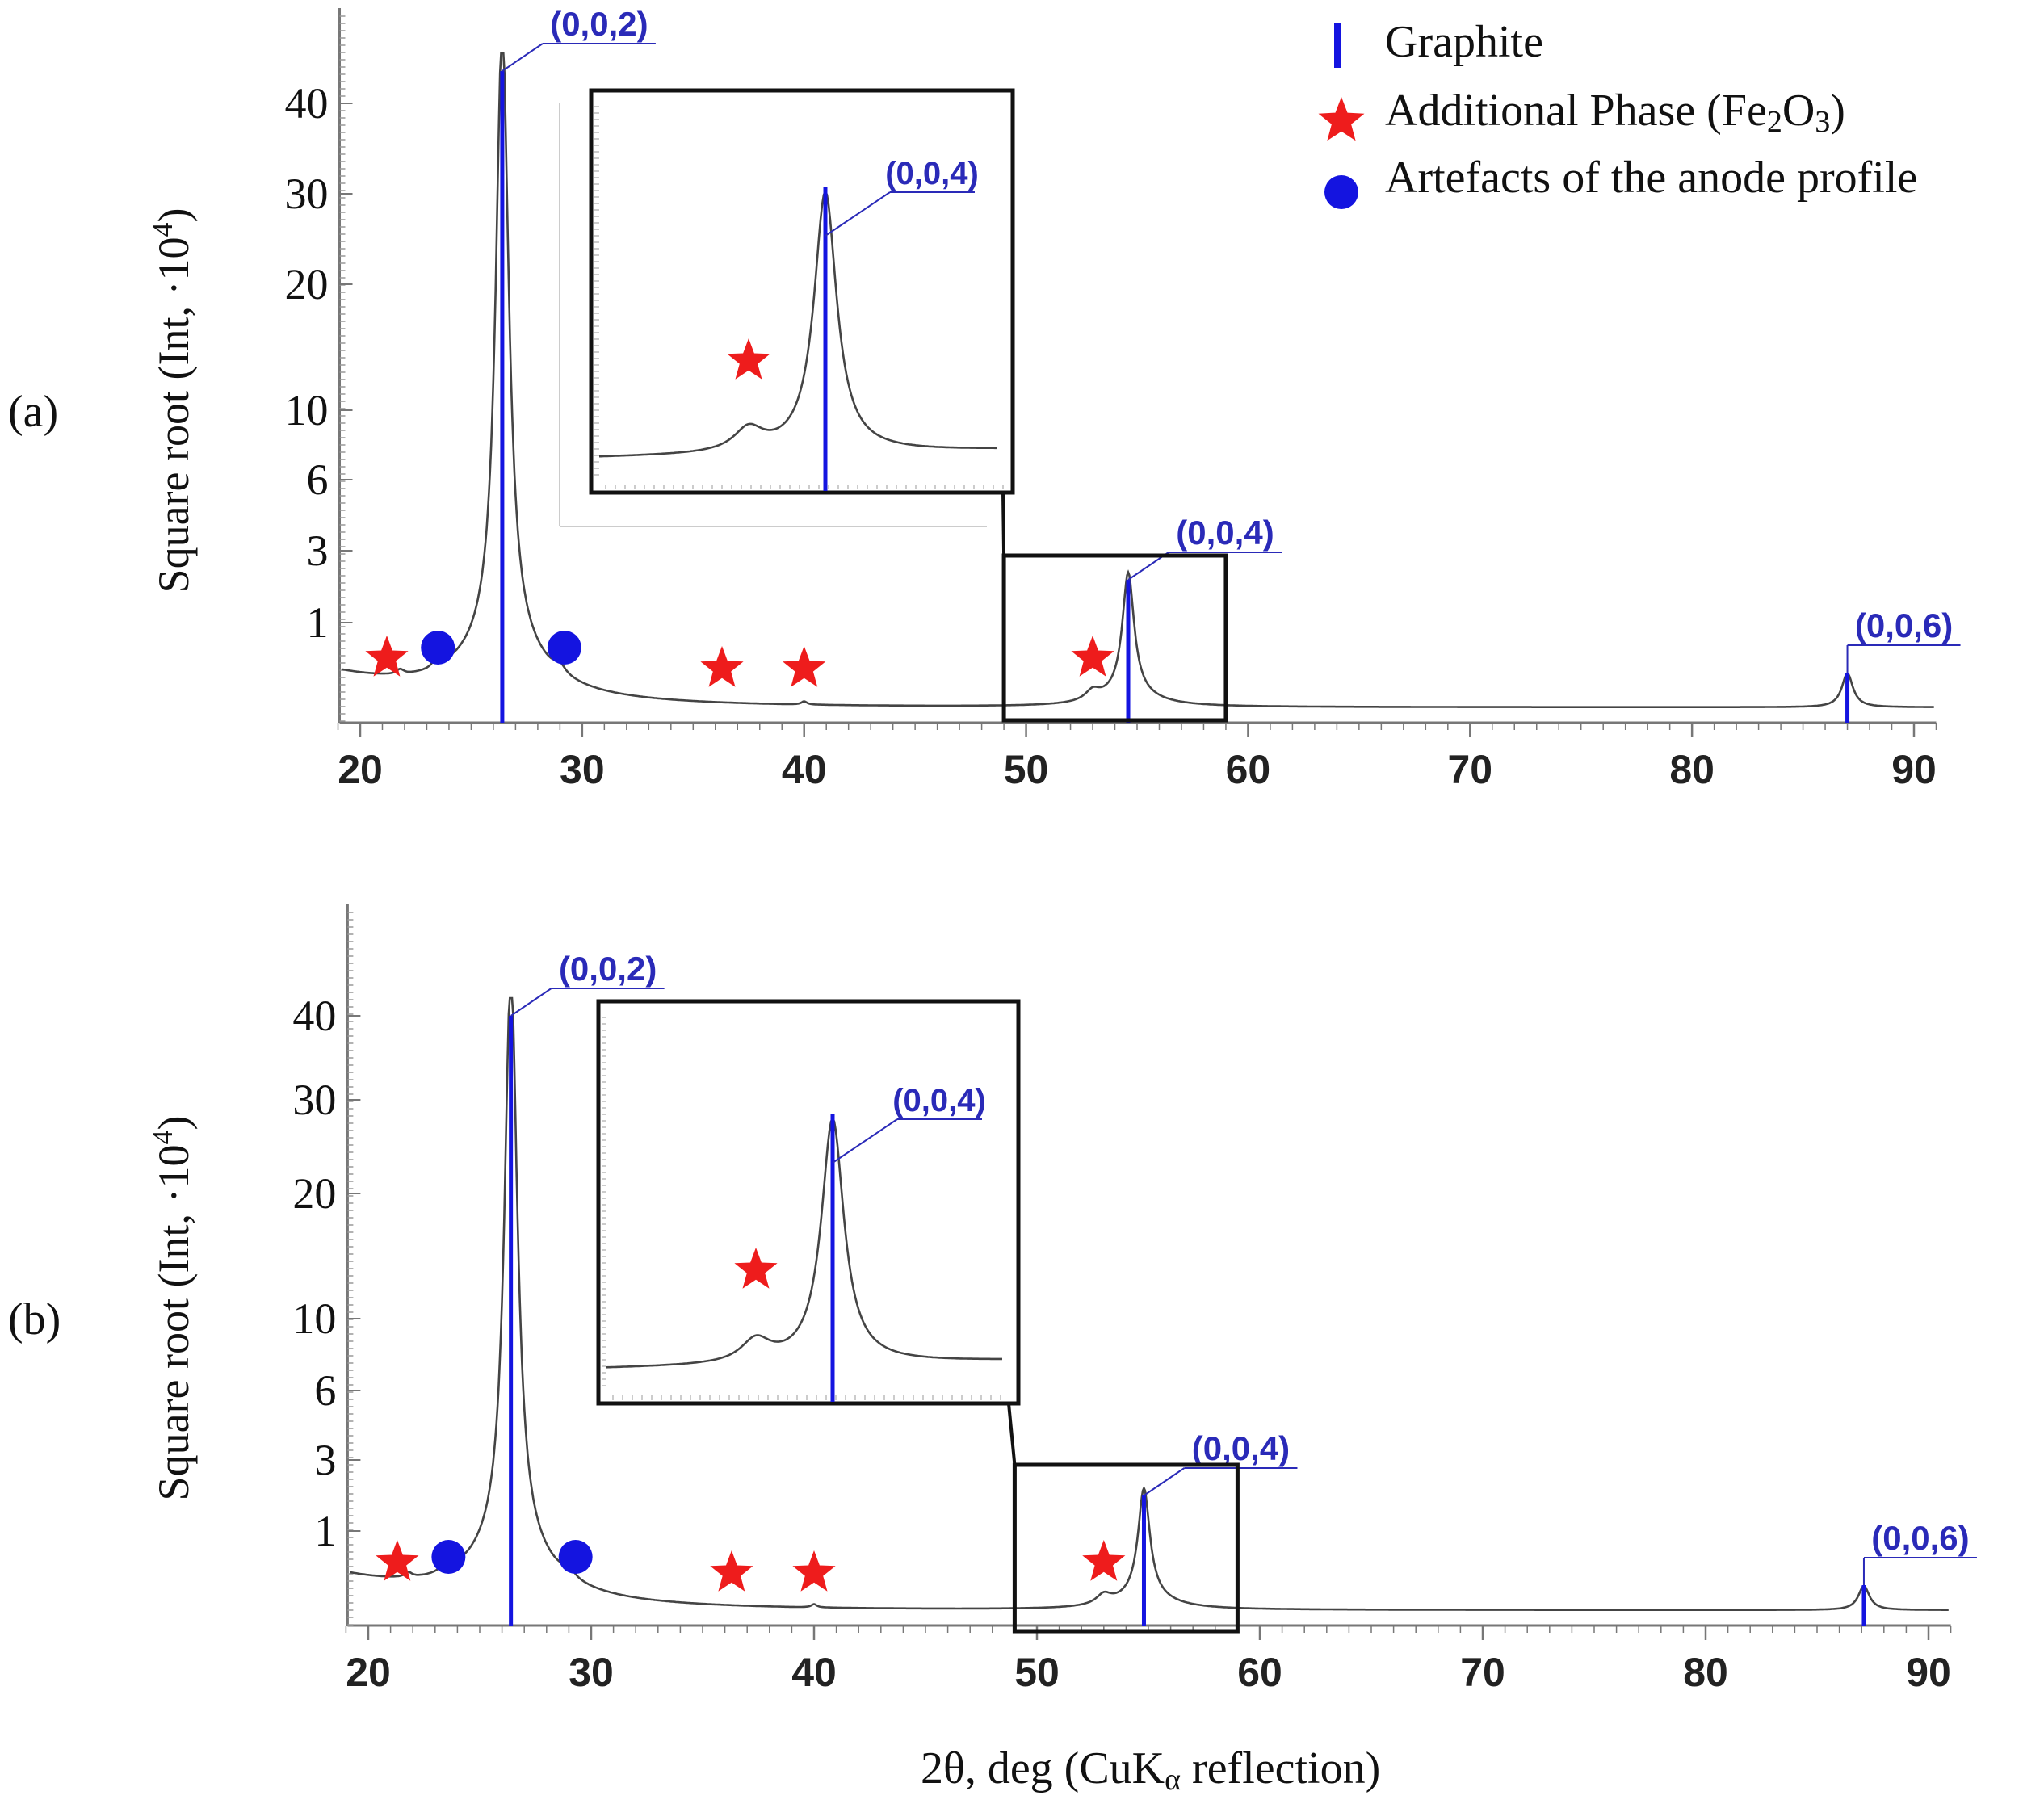  What do you see at coordinates (34, 1319) in the screenshot?
I see `panel-label: (b)` at bounding box center [34, 1319].